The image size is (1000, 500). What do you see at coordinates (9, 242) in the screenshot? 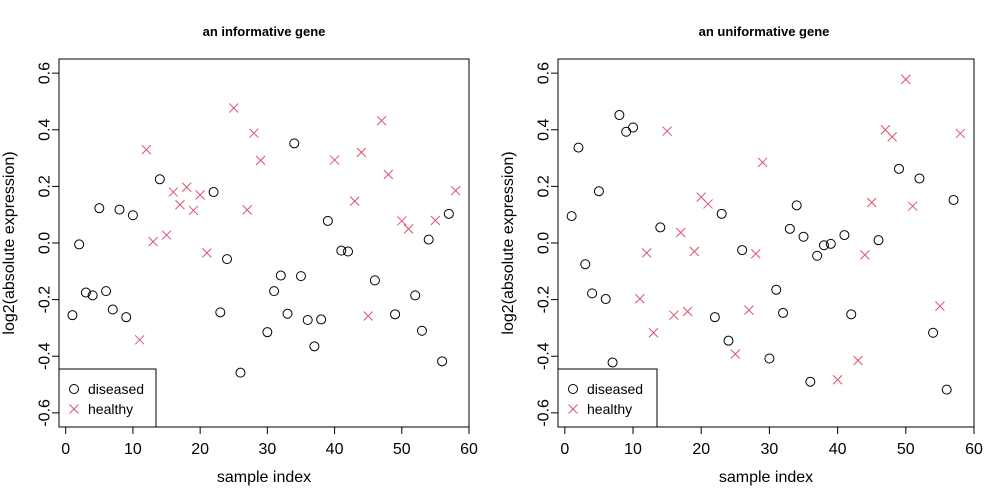
I see `y-axis-label: log2(absolute expression)` at bounding box center [9, 242].